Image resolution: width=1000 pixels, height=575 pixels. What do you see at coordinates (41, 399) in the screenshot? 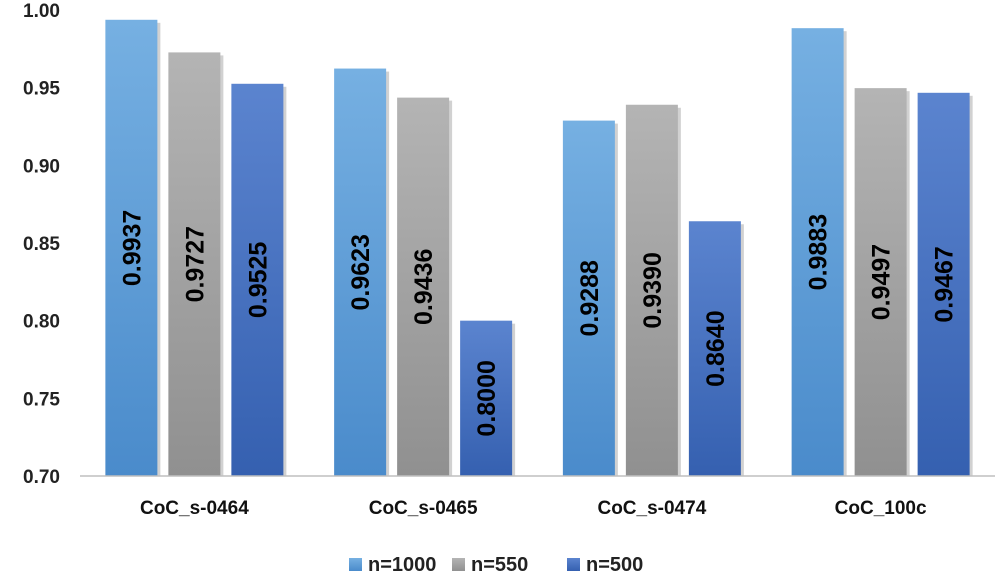
I see `y-tick-label: 0.75` at bounding box center [41, 399].